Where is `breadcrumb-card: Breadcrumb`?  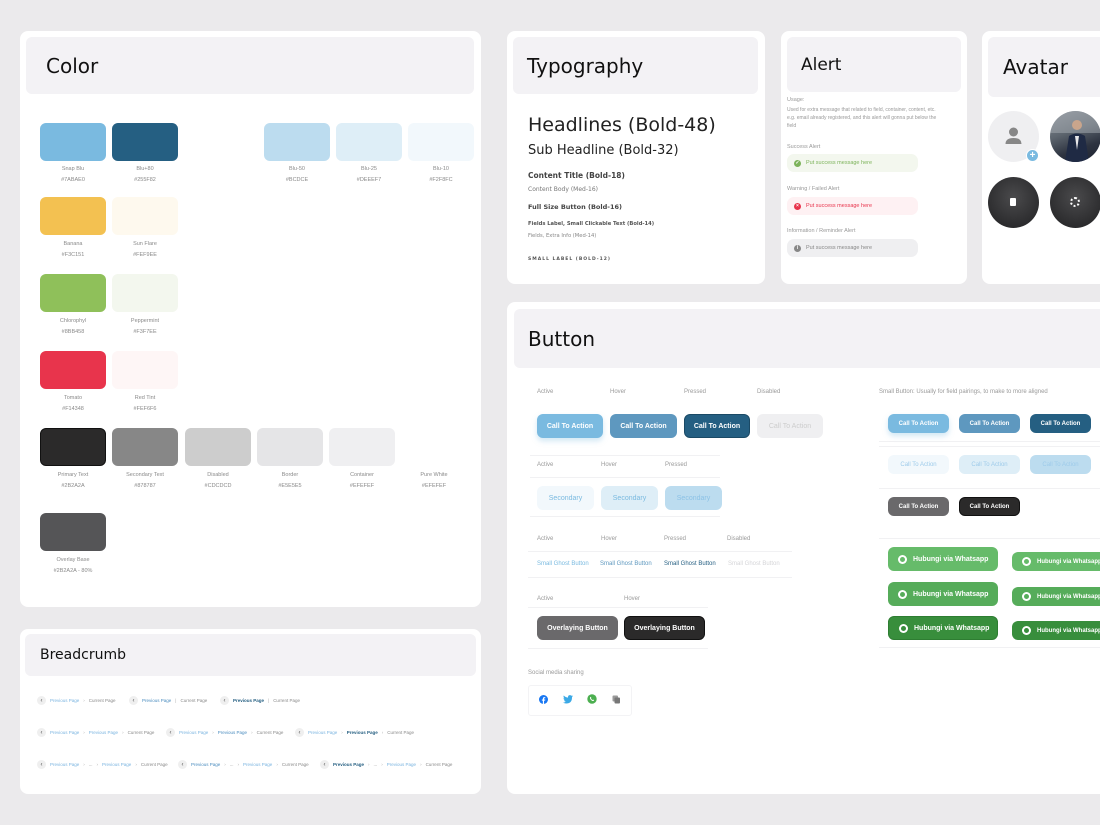 breadcrumb-card: Breadcrumb is located at coordinates (250, 711).